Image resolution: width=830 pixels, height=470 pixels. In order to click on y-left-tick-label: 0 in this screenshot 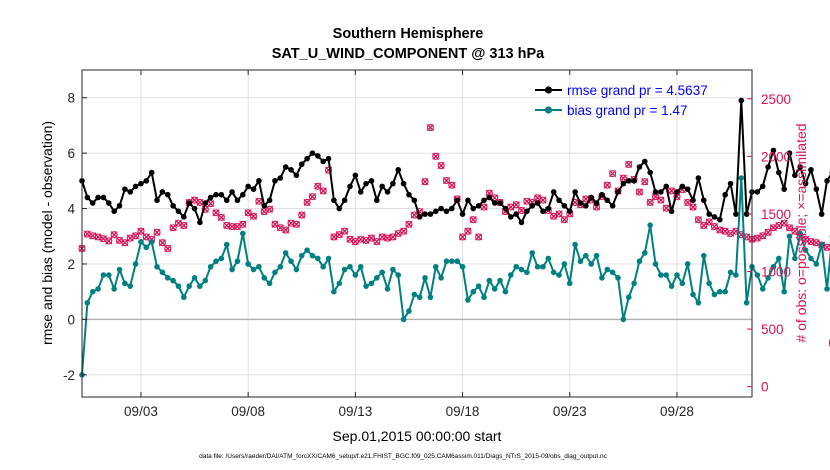, I will do `click(71, 319)`.